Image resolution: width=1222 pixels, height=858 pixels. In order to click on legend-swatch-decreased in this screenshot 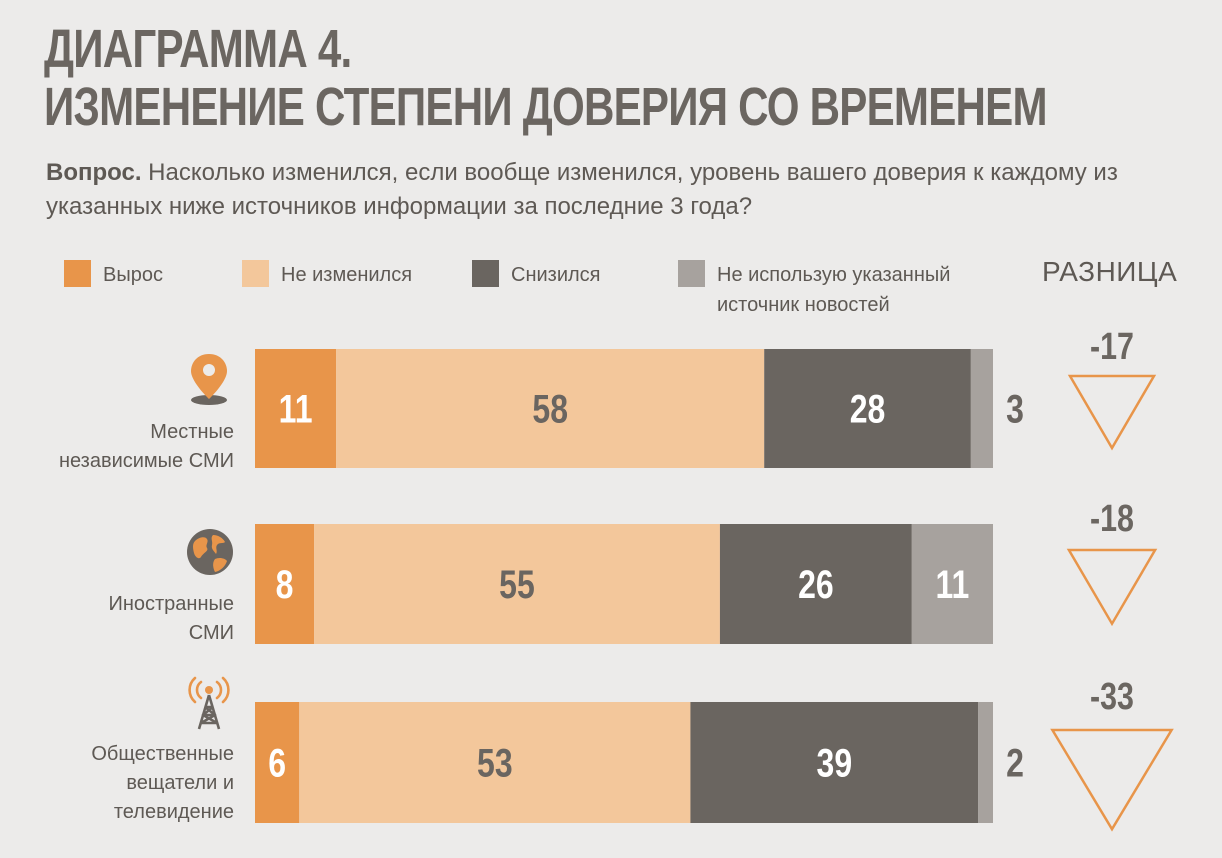, I will do `click(485, 273)`.